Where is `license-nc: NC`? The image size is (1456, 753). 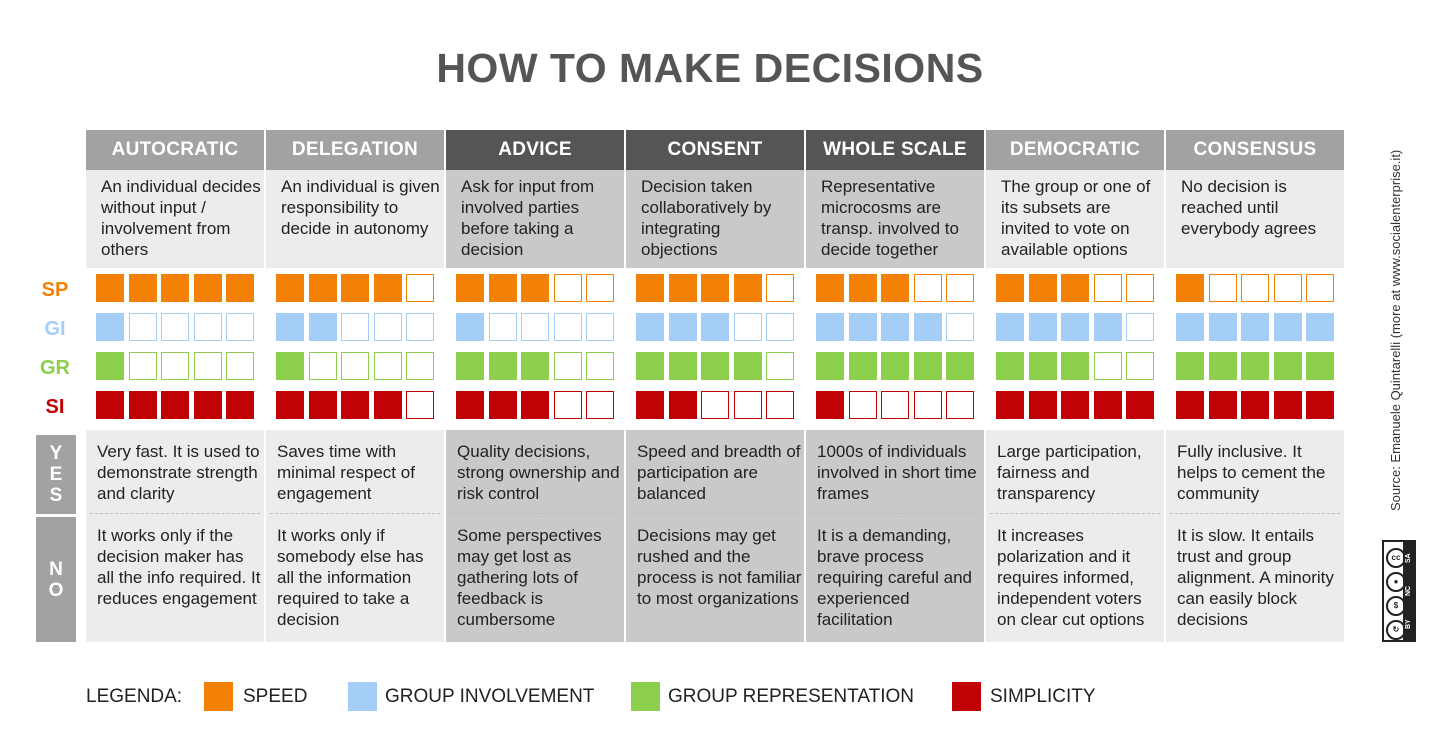 license-nc: NC is located at coordinates (1408, 591).